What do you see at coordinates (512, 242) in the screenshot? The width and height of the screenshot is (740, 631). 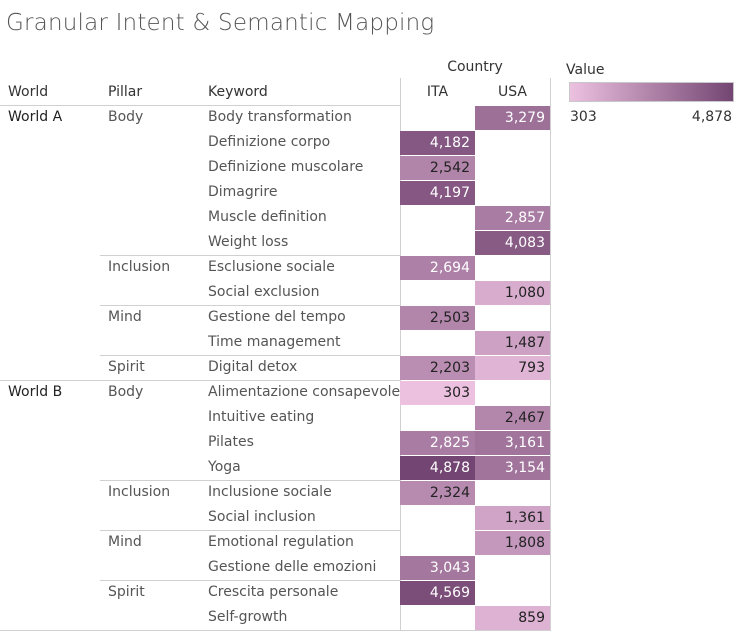 I see `heatmap-cell: 4,083` at bounding box center [512, 242].